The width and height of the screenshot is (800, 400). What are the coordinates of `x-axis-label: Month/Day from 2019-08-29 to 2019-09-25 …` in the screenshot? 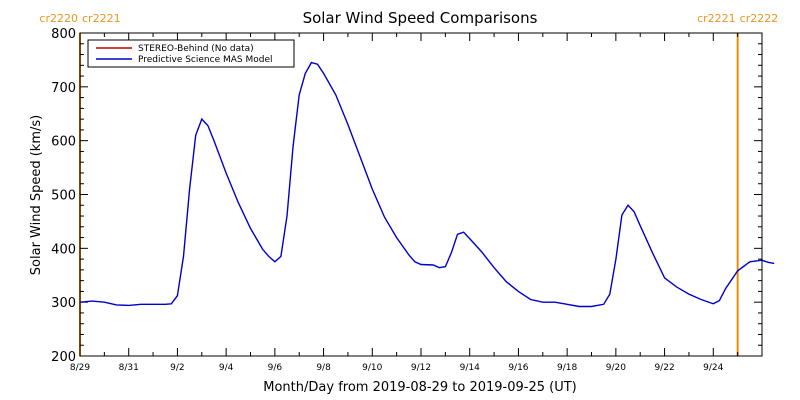 It's located at (419, 387).